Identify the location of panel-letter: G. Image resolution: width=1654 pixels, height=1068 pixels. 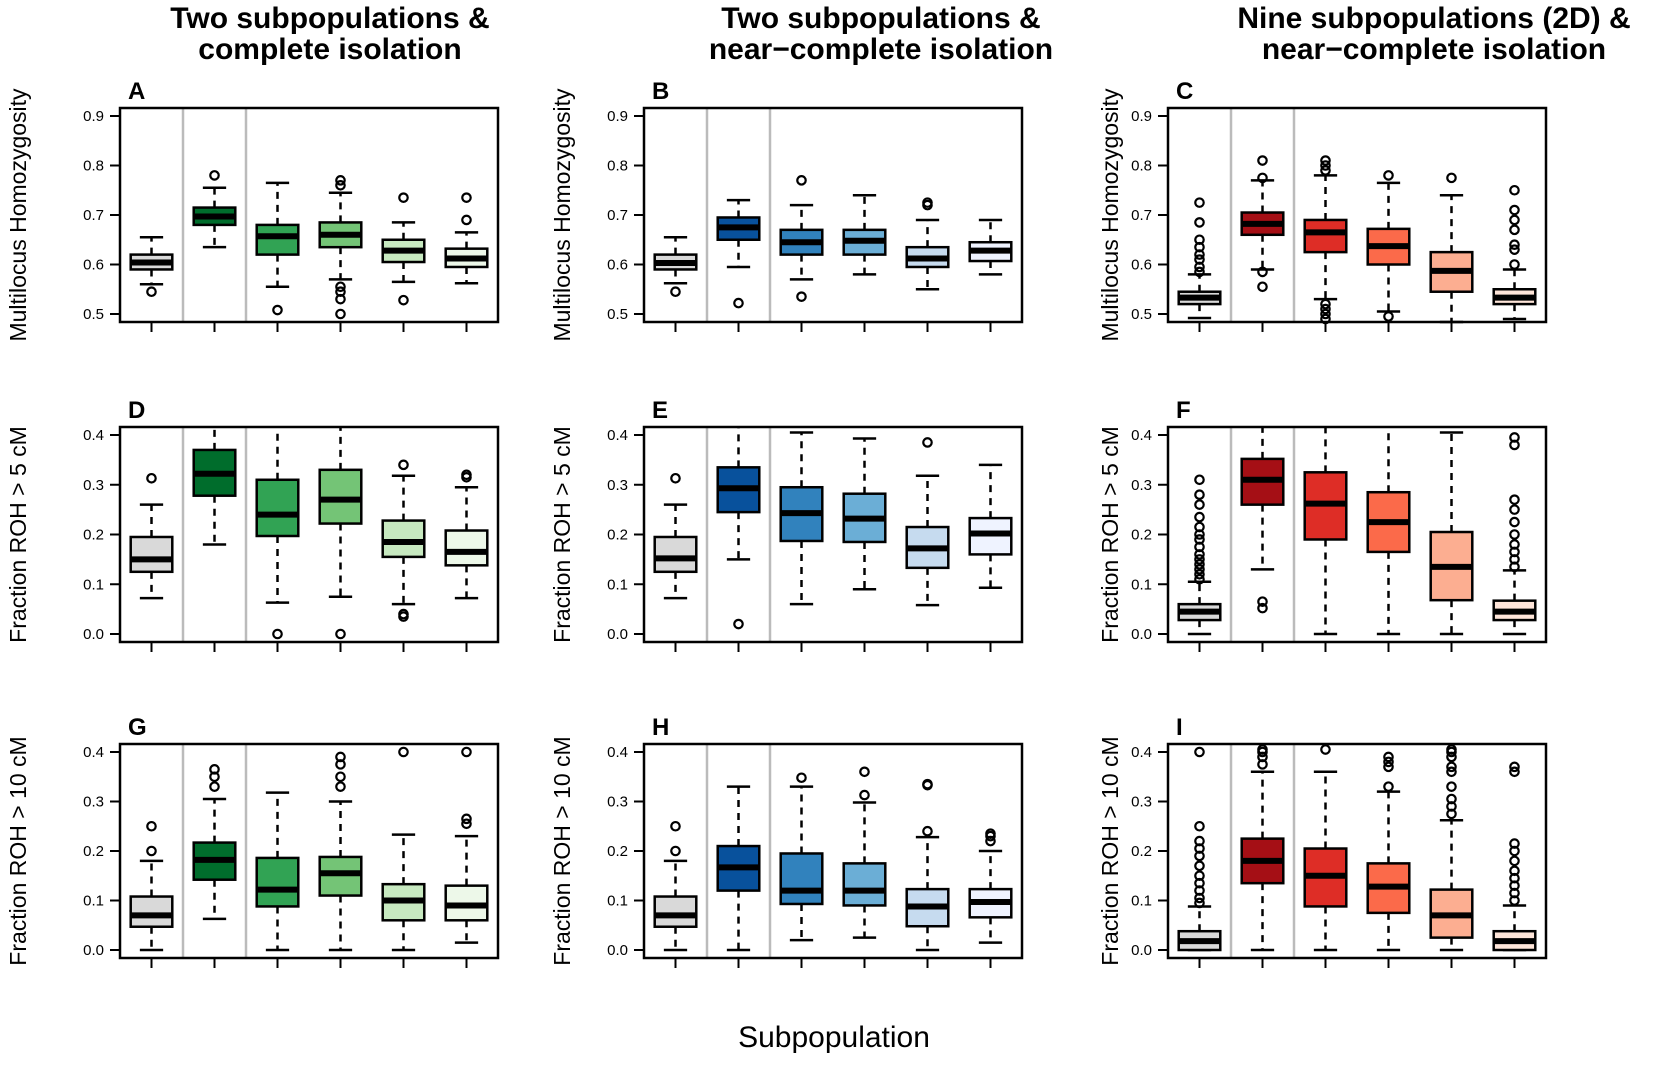
(137, 727).